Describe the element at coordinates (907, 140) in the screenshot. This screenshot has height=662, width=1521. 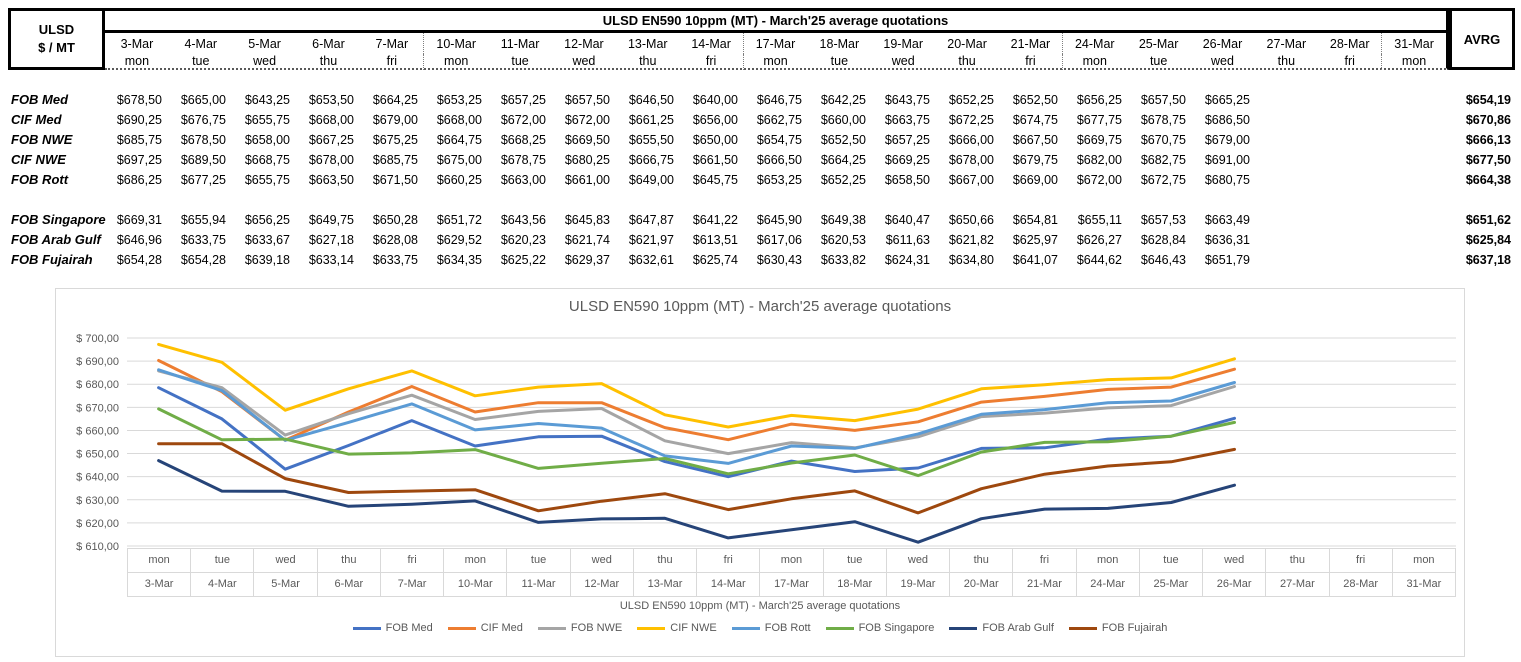
I see `value-cell: $657,25` at that location.